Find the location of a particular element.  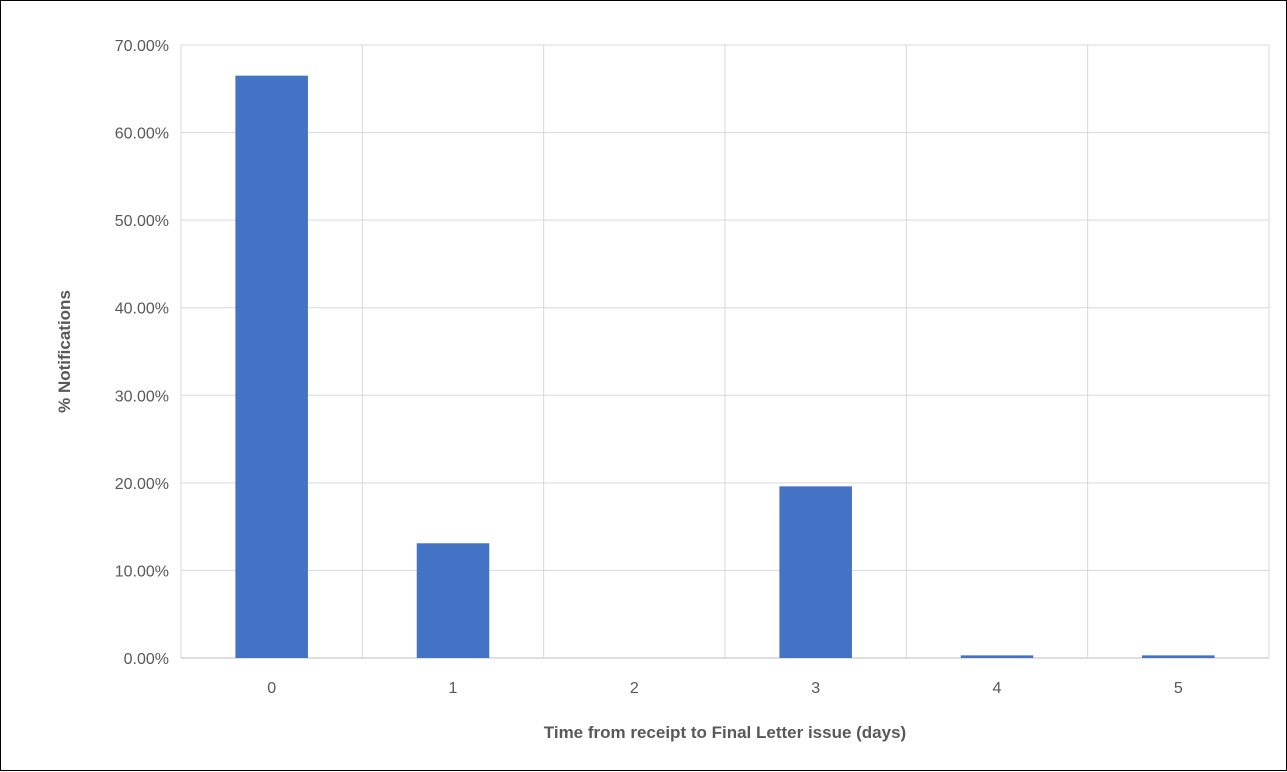

x-tick-label: 0 is located at coordinates (271, 688).